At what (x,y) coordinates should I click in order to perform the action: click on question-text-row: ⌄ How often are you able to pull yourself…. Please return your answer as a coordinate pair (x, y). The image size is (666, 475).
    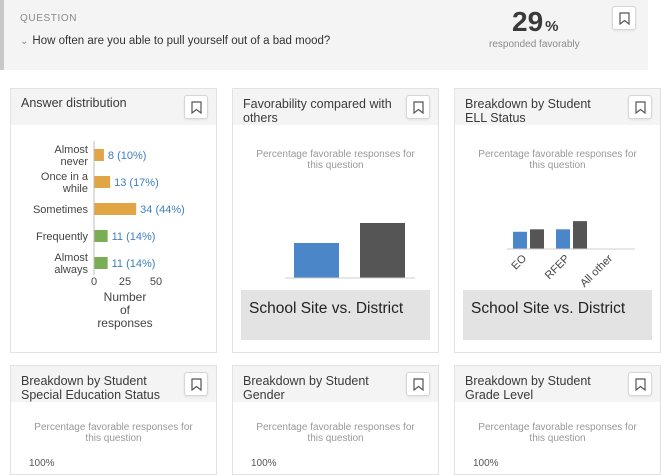
    Looking at the image, I should click on (180, 41).